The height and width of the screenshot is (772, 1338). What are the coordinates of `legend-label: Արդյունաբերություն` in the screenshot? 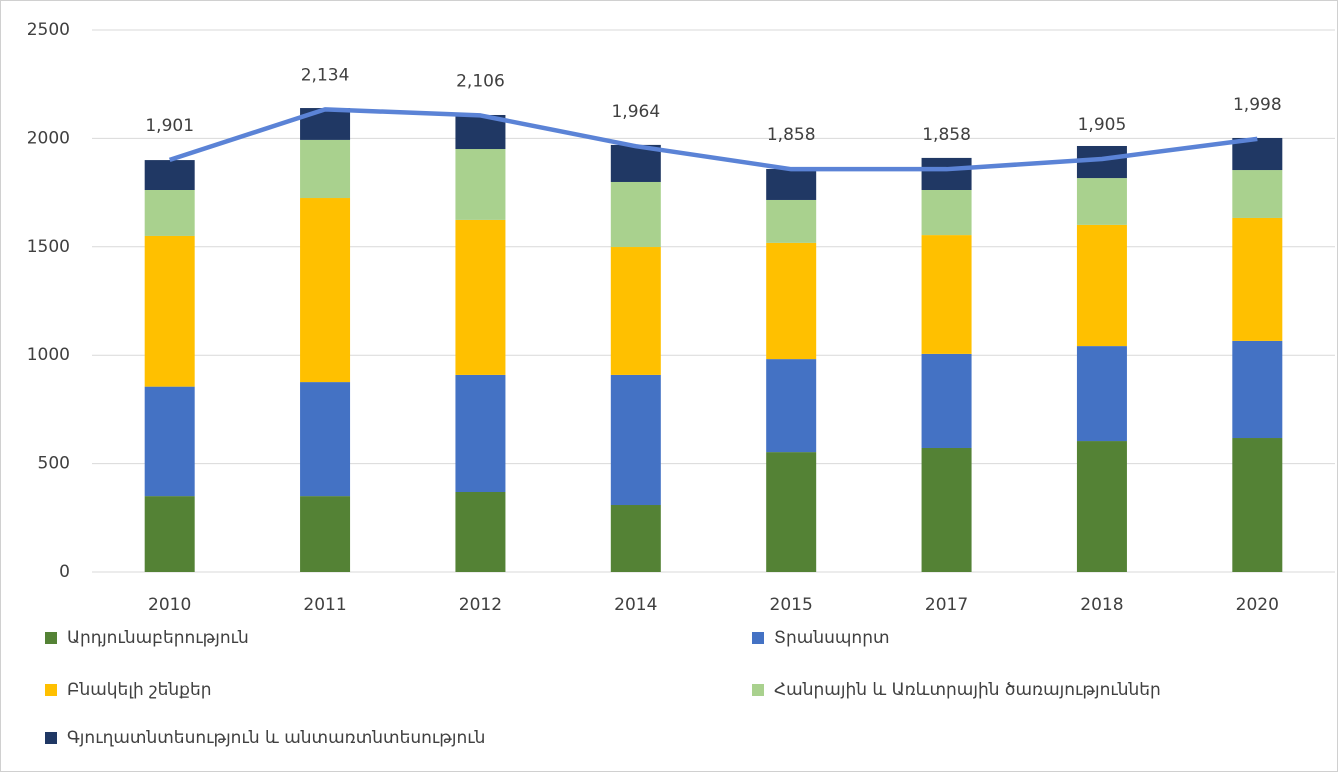 It's located at (158, 638).